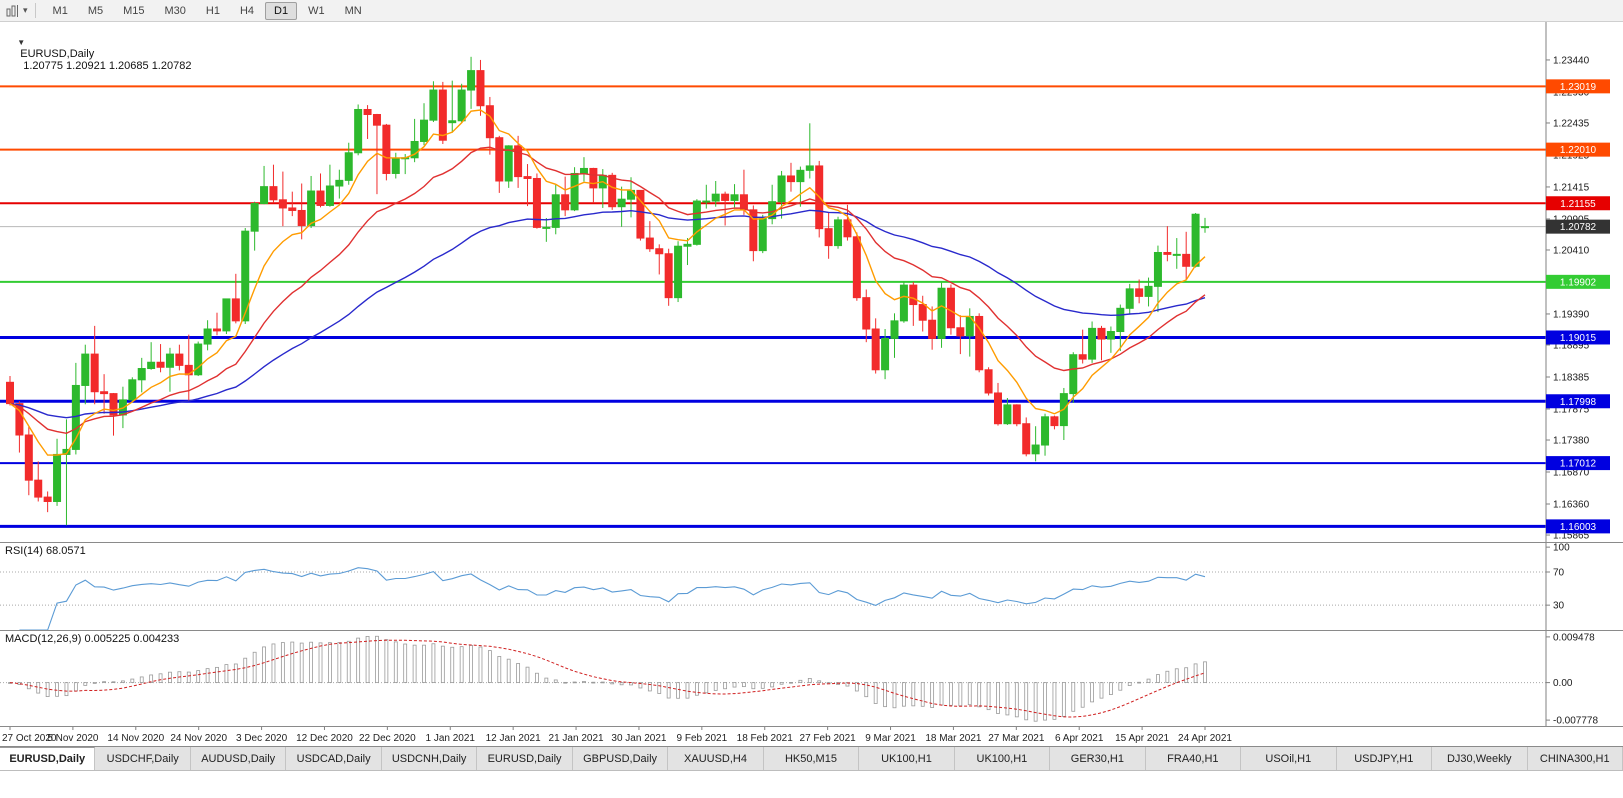  I want to click on rsi-axis: 100 70 30, so click(1557, 586).